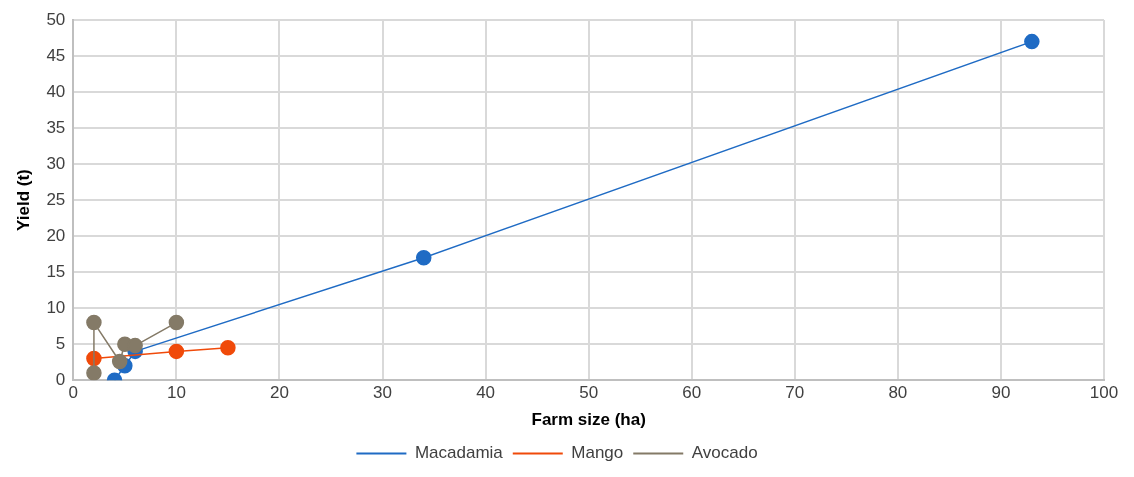 The height and width of the screenshot is (477, 1134). I want to click on y-tick-label: 5, so click(60, 343).